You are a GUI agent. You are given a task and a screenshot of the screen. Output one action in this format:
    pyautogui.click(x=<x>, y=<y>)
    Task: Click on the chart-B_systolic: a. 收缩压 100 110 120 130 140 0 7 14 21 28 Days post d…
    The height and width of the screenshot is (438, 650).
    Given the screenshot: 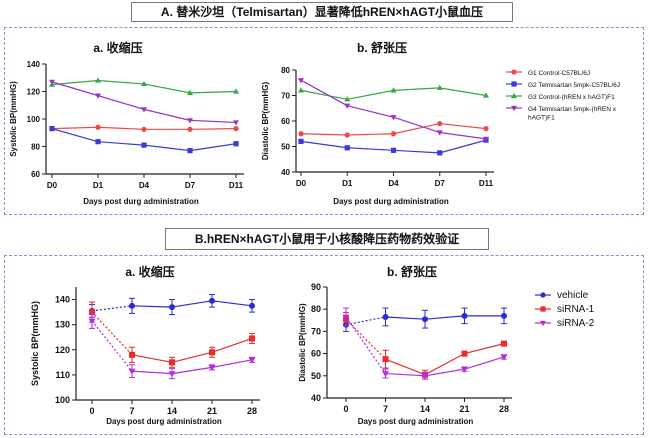 What is the action you would take?
    pyautogui.click(x=145, y=345)
    